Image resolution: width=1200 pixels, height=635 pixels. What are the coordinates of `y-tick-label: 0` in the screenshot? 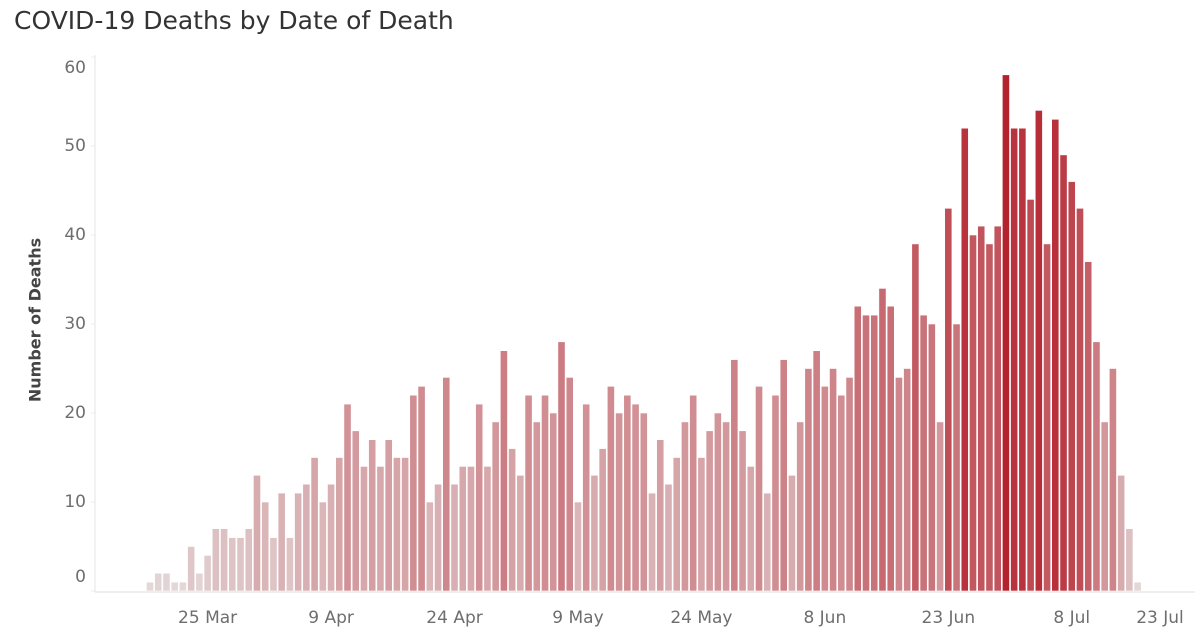 It's located at (80, 577).